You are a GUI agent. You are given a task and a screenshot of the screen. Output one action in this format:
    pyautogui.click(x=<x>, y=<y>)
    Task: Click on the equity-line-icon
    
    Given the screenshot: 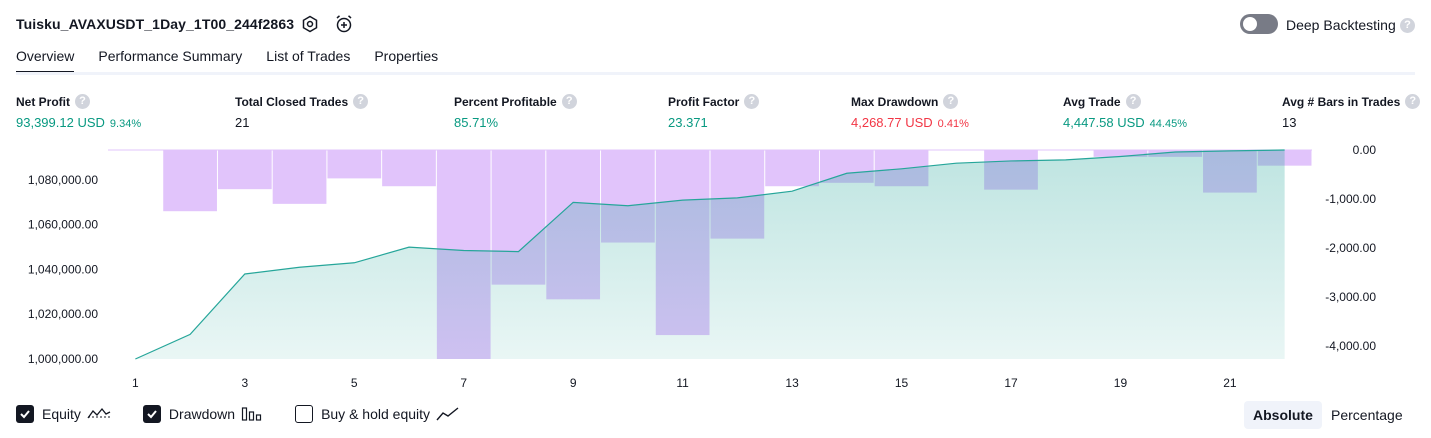 What is the action you would take?
    pyautogui.click(x=99, y=413)
    